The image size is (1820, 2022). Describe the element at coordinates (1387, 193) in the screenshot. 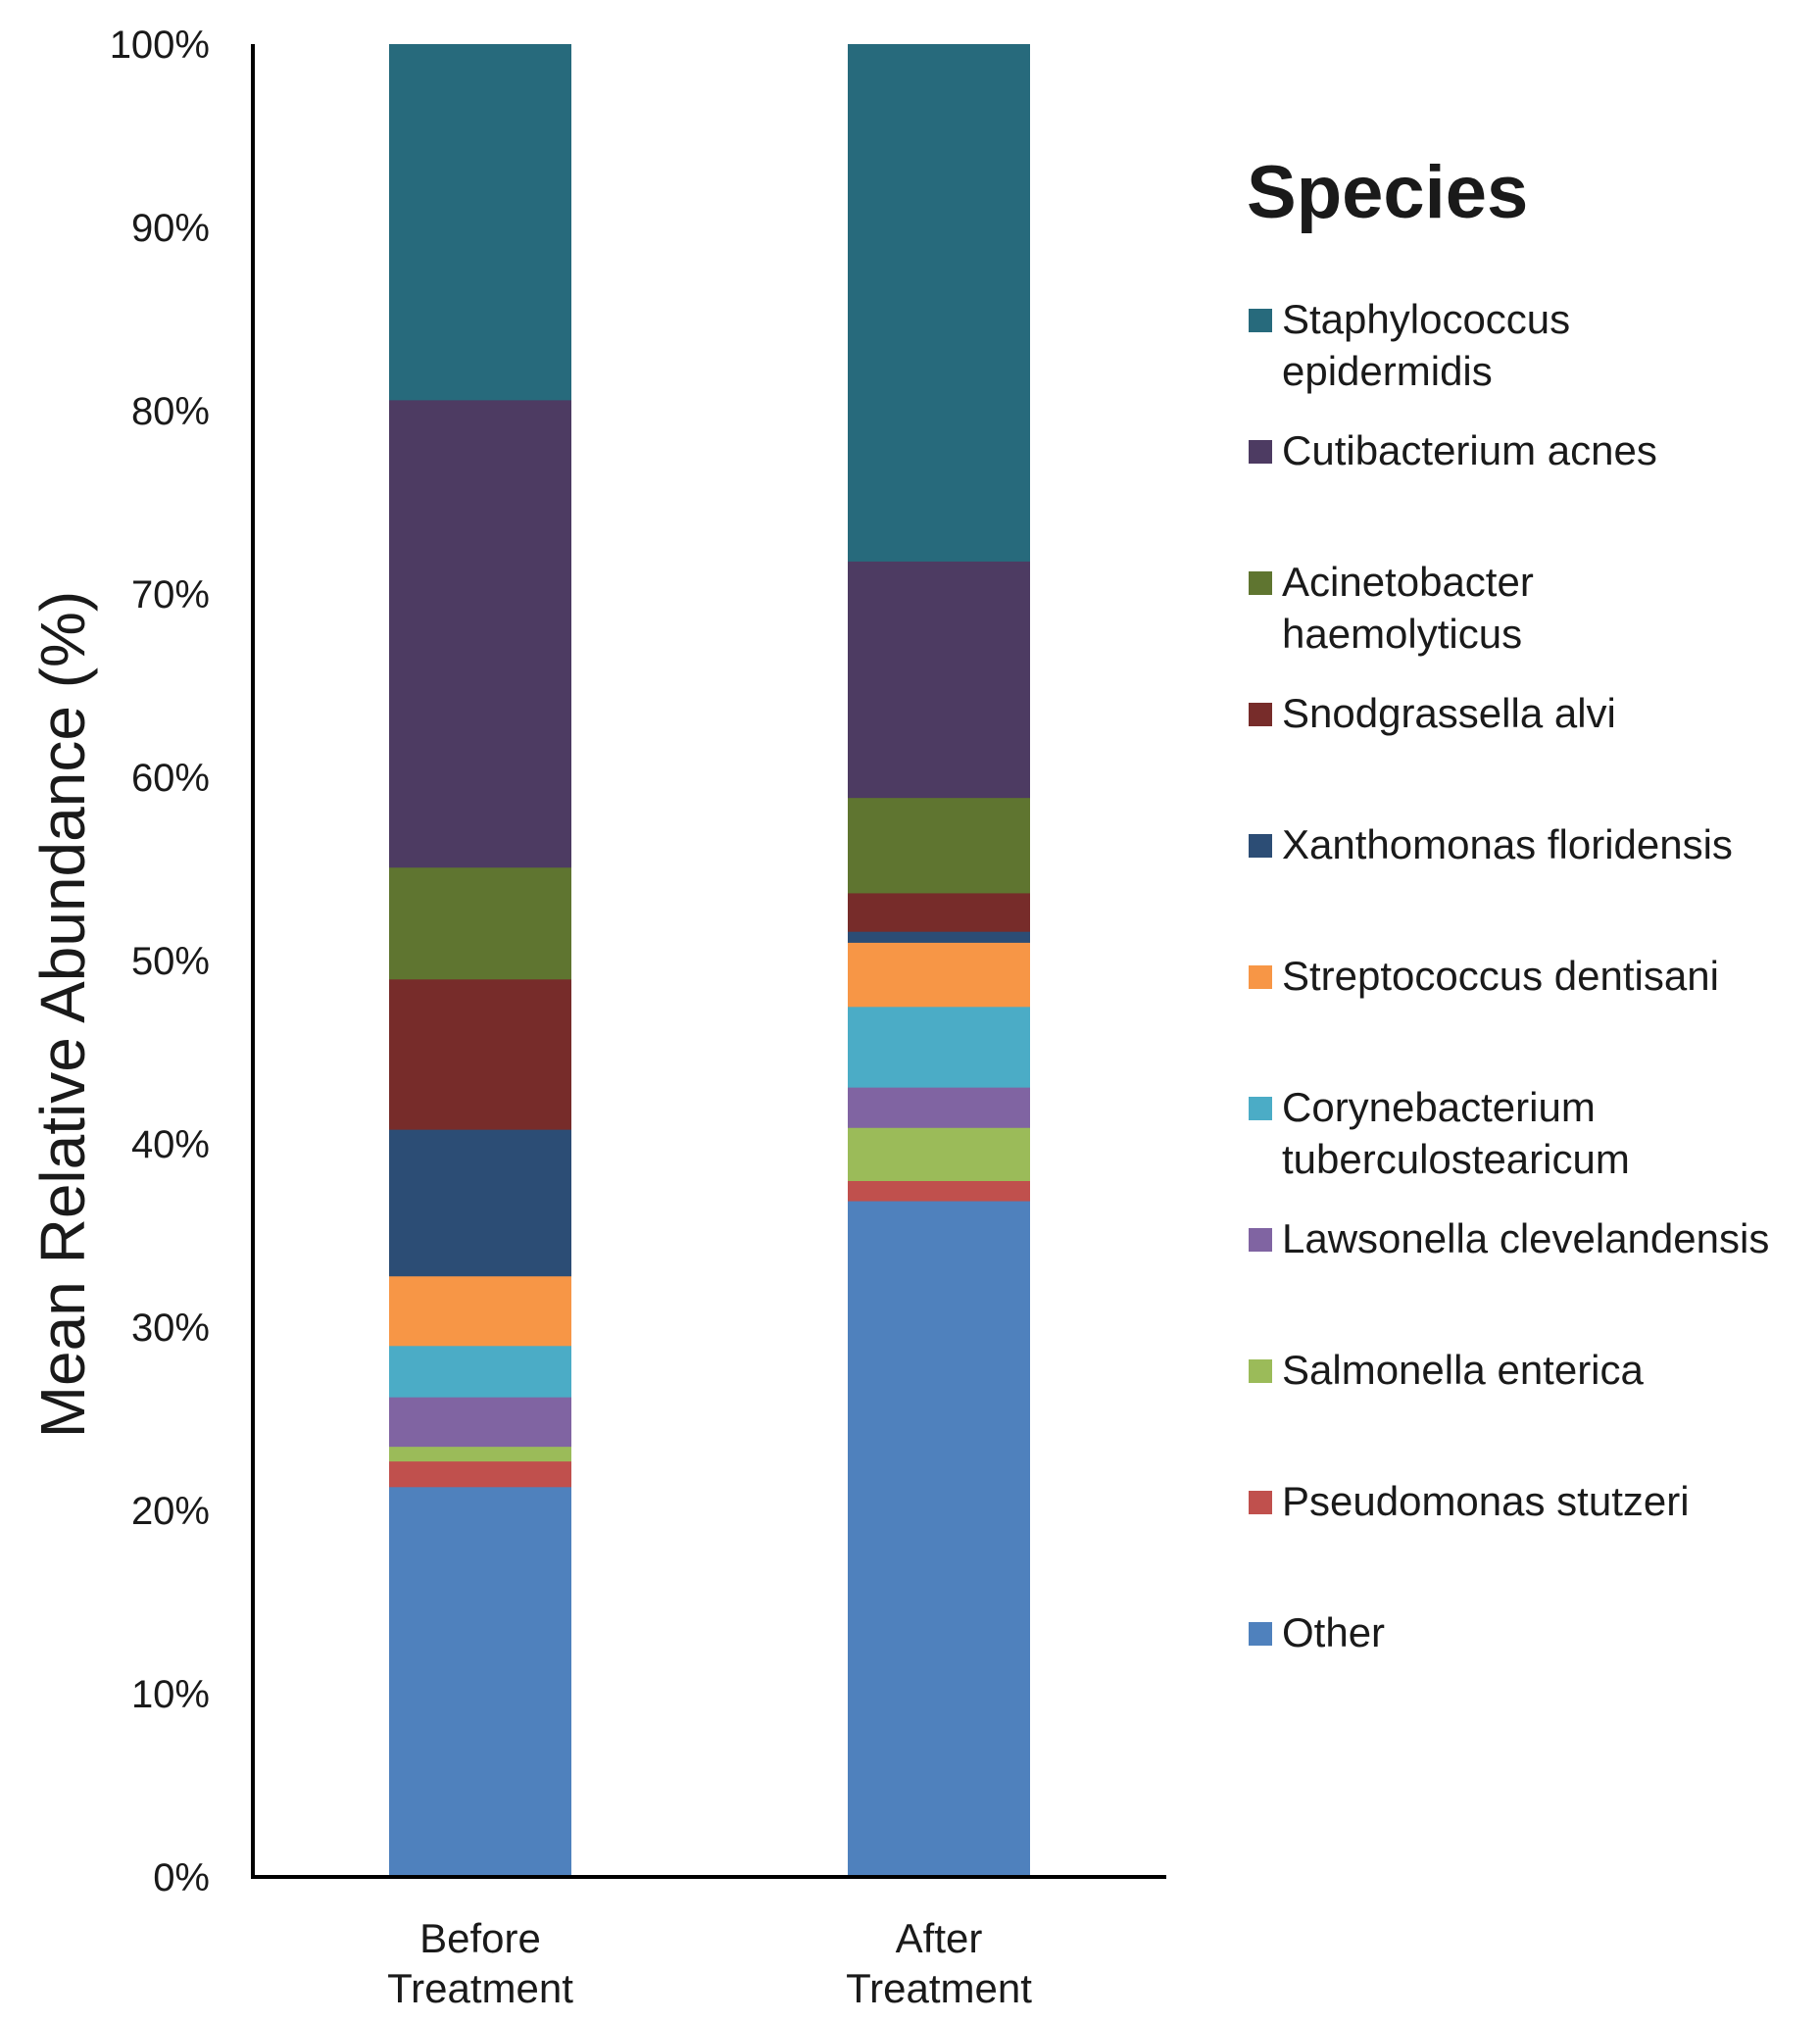

I see `legend-title: Species` at that location.